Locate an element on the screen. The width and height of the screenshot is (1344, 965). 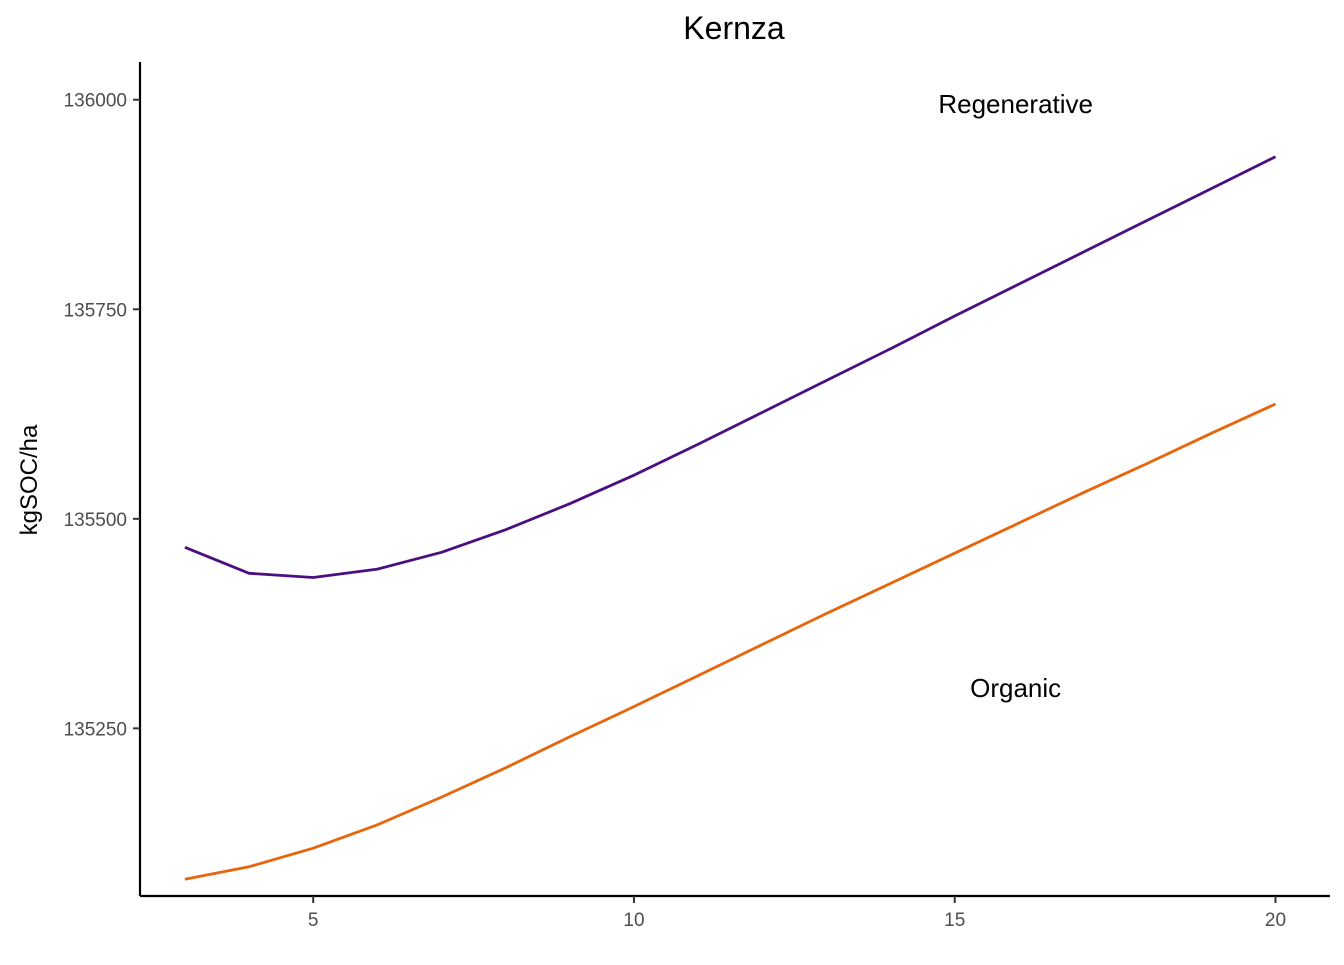
x-tick-label: 20 is located at coordinates (1275, 920).